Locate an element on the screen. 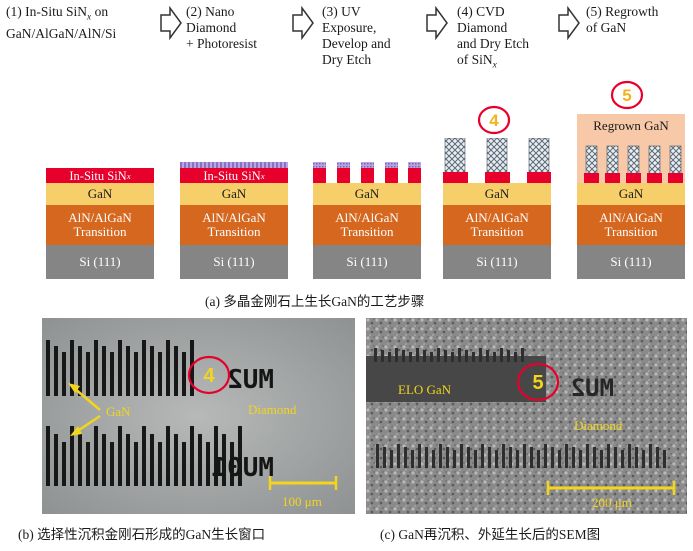  sem-b-diamond-label: Diamond is located at coordinates (272, 409).